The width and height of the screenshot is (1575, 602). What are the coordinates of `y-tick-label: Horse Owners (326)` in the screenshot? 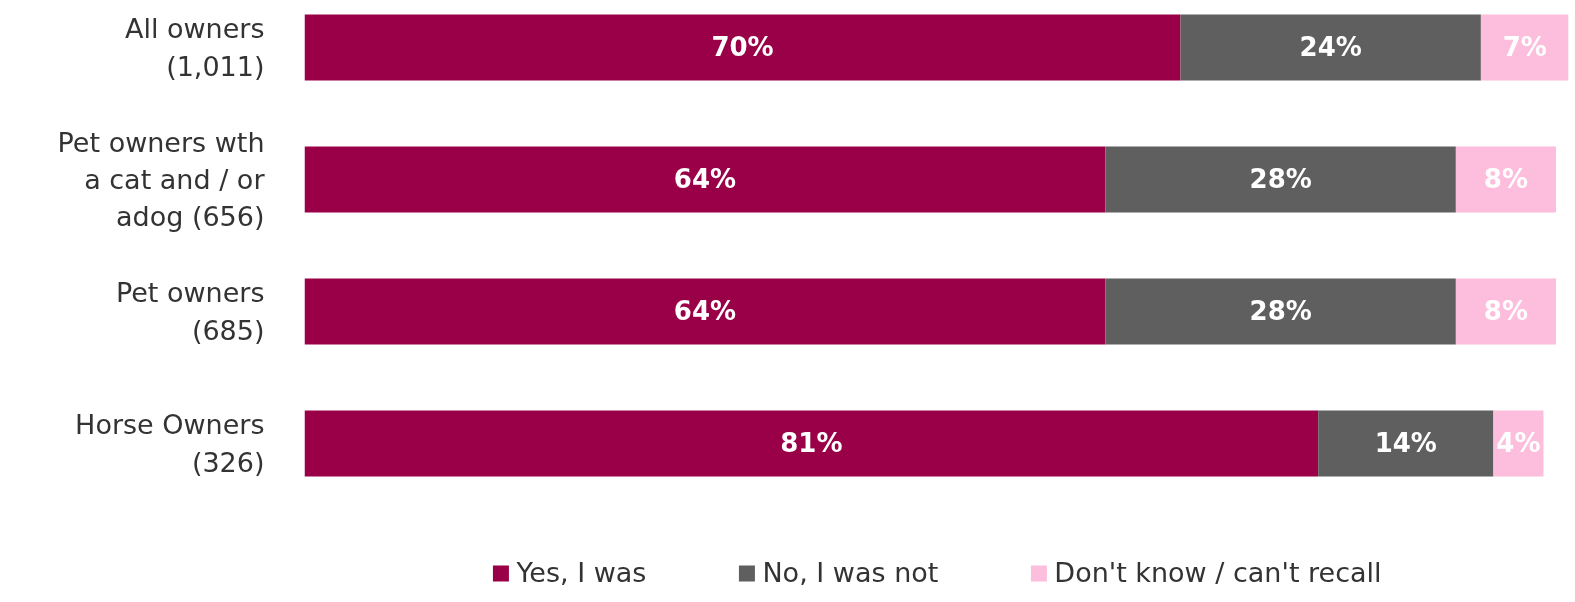 It's located at (170, 443).